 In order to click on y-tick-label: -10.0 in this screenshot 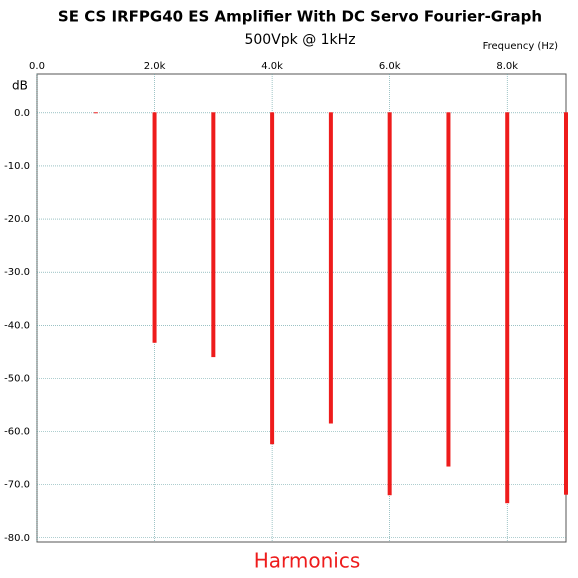, I will do `click(17, 166)`.